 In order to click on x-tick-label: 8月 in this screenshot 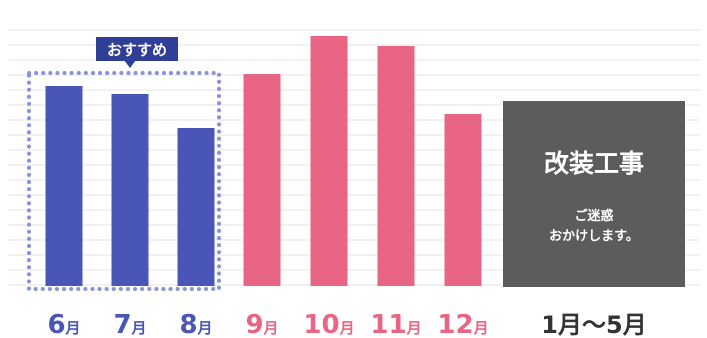, I will do `click(195, 324)`.